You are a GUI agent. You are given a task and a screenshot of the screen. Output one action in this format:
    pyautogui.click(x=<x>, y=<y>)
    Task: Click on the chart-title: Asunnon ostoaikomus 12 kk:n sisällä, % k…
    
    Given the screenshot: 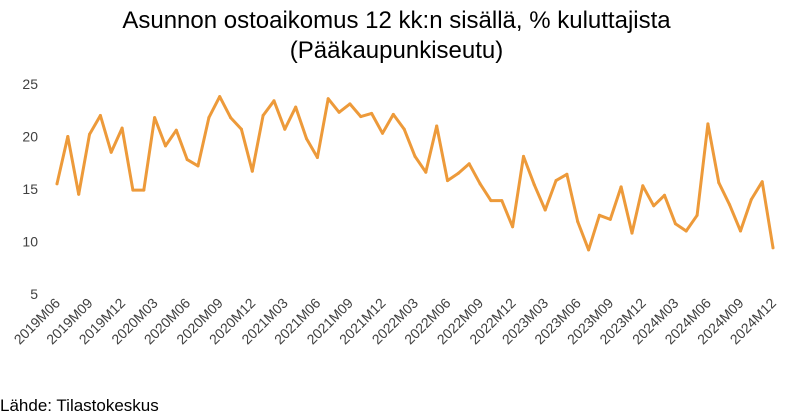 What is the action you would take?
    pyautogui.click(x=396, y=36)
    